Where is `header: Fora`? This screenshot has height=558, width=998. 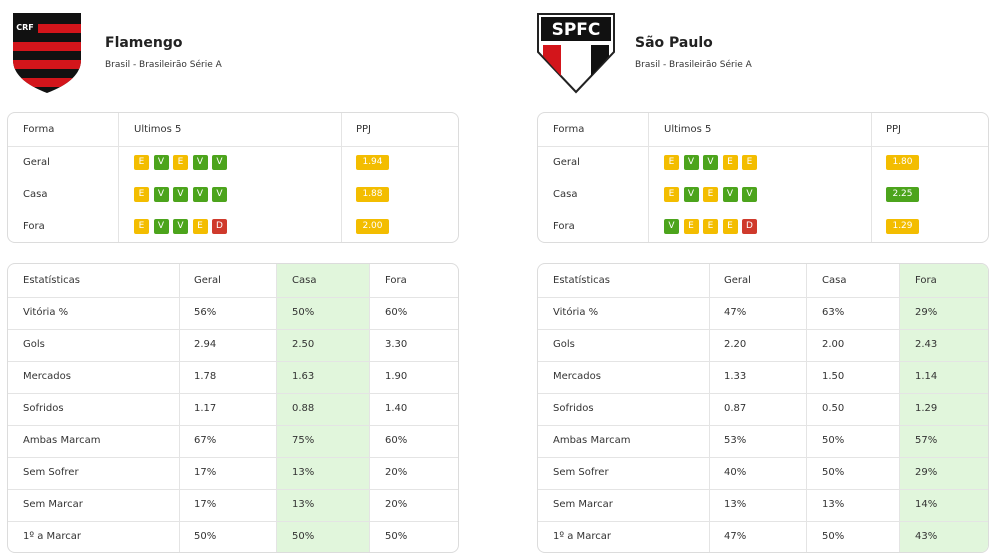 header: Fora is located at coordinates (396, 280).